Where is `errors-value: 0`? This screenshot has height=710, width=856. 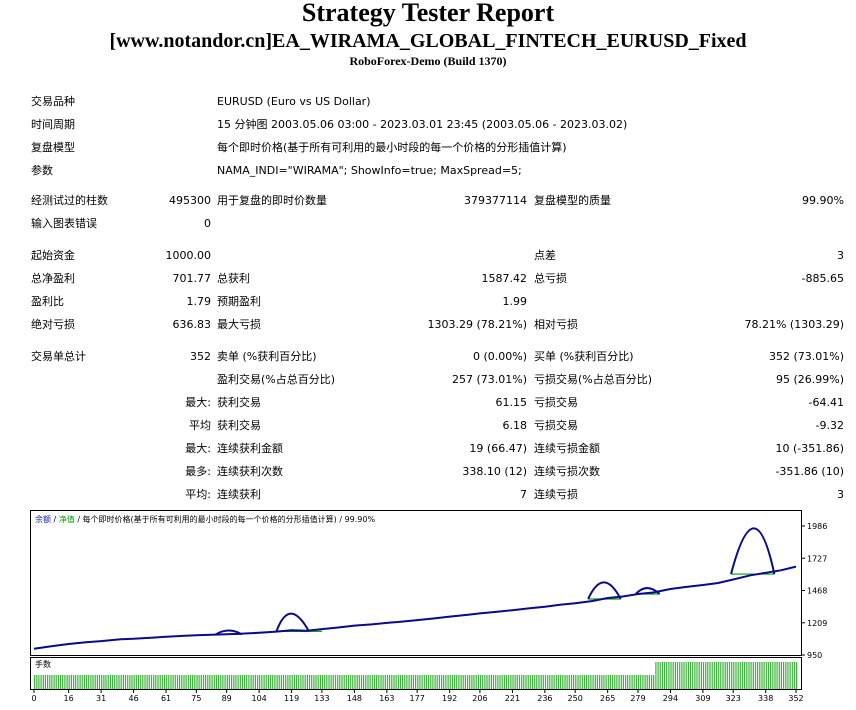
errors-value: 0 is located at coordinates (207, 223).